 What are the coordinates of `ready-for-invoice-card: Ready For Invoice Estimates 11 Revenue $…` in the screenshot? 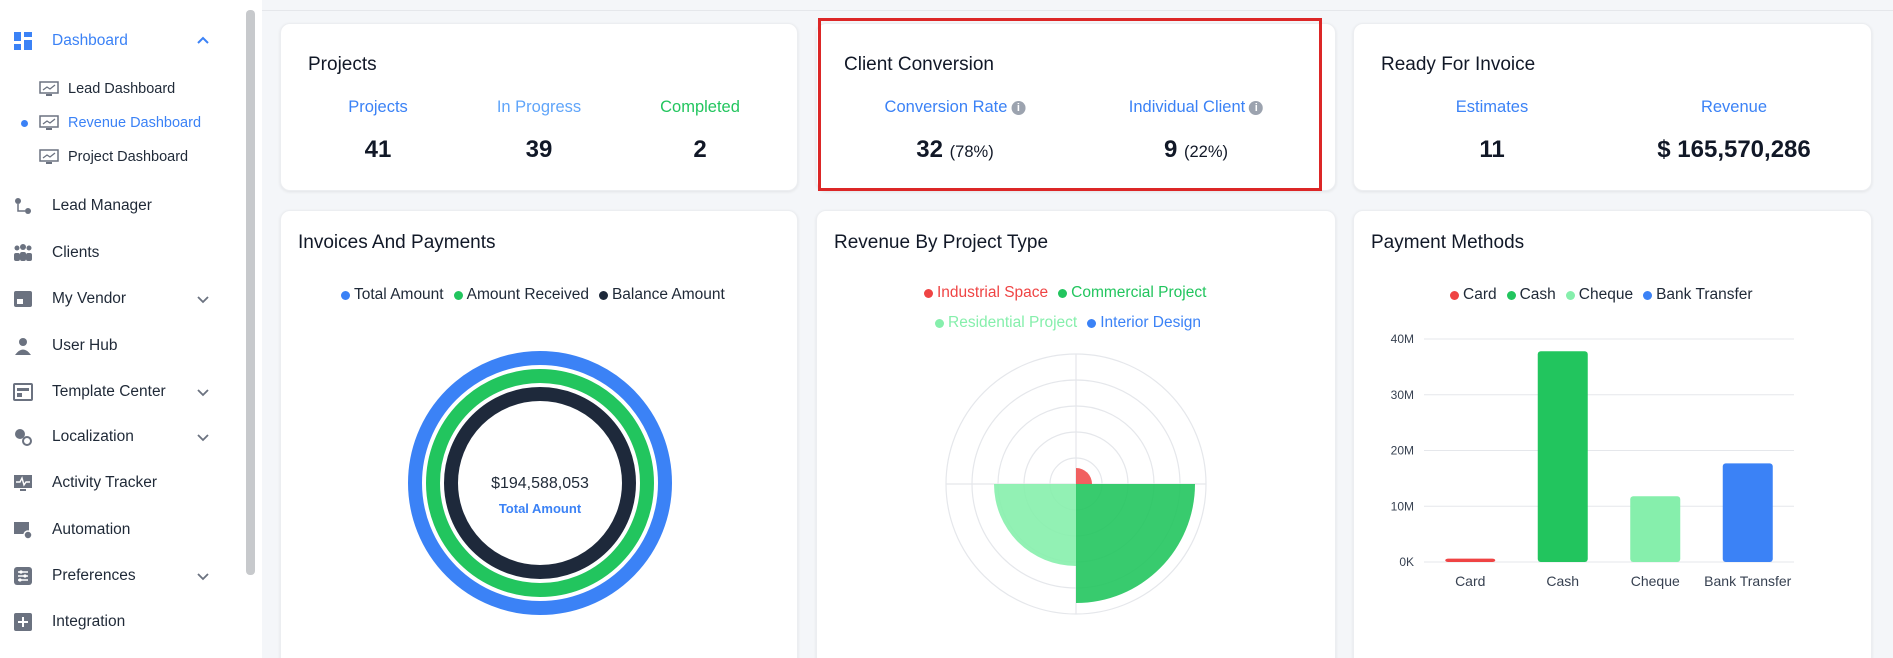 It's located at (1612, 107).